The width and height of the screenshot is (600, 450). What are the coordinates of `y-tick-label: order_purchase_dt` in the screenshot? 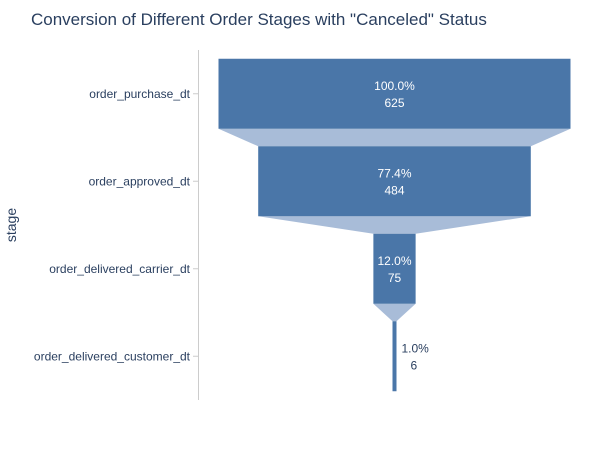 It's located at (139, 94).